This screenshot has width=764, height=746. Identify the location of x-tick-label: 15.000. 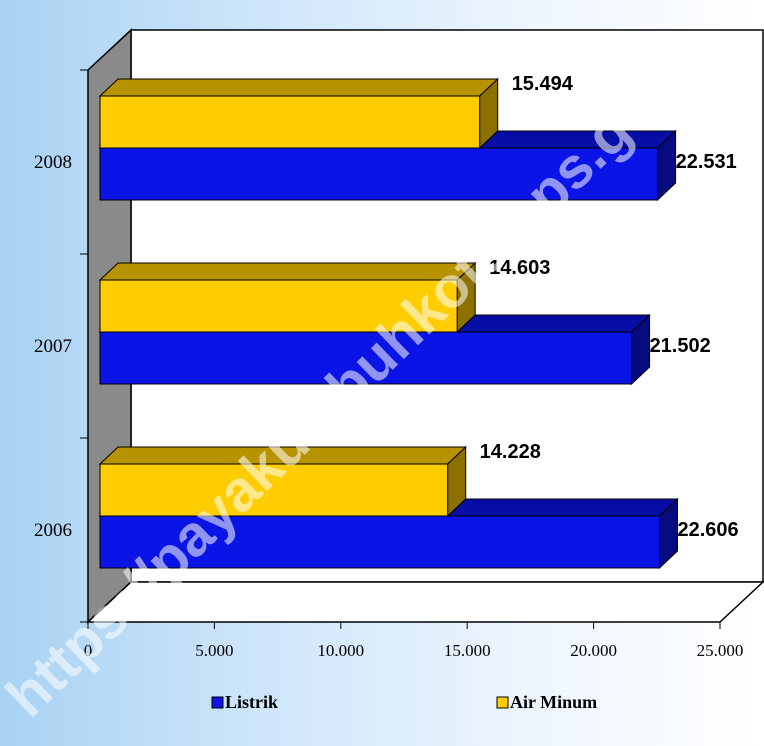
(467, 650).